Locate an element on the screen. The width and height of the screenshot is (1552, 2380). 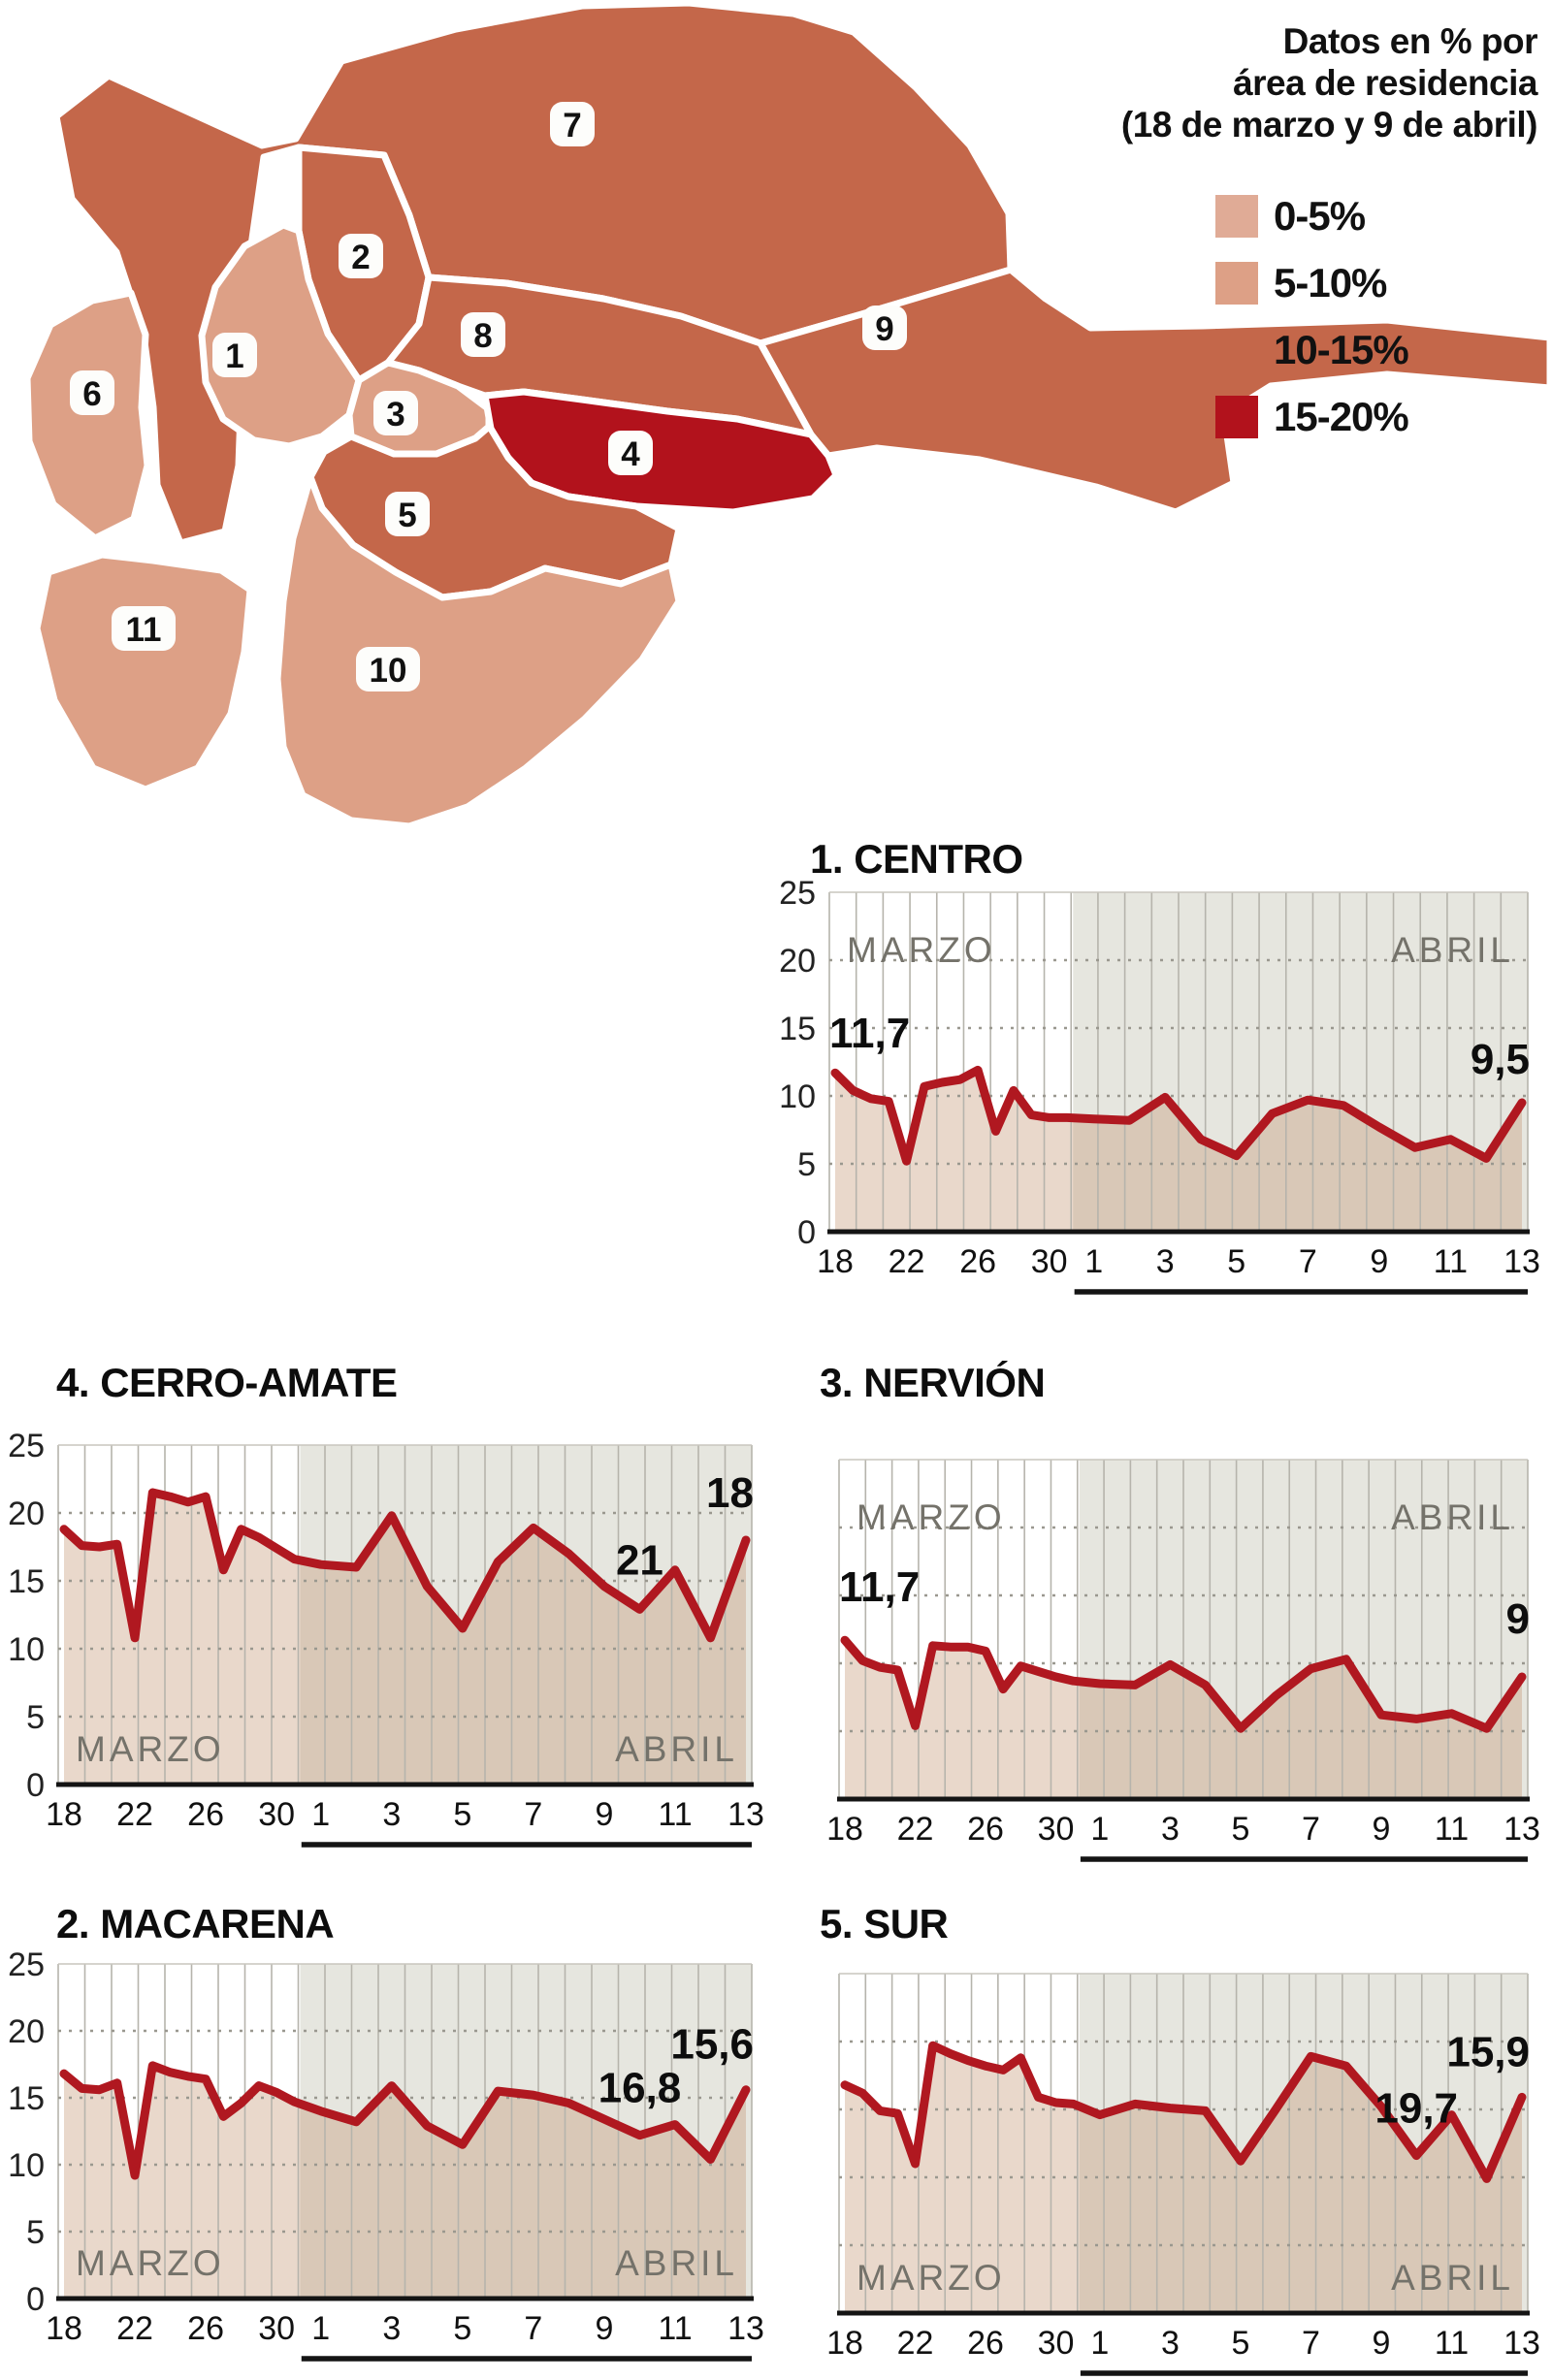
legend-item: 5-10% is located at coordinates (1311, 283).